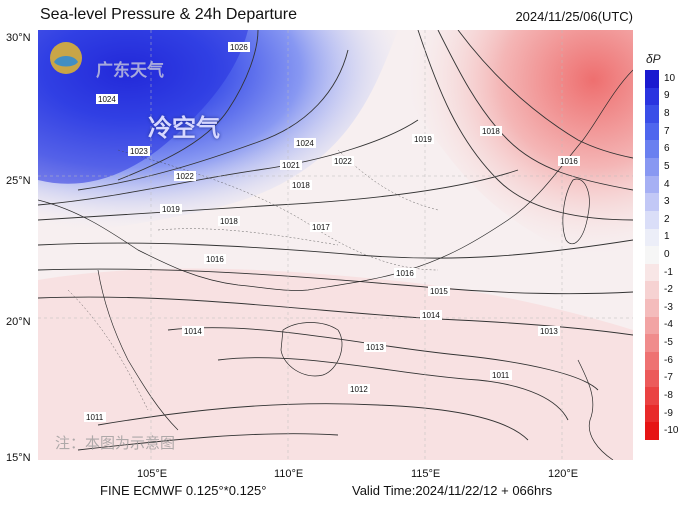 The width and height of the screenshot is (683, 507). I want to click on isobar-label-15: 1014, so click(431, 315).